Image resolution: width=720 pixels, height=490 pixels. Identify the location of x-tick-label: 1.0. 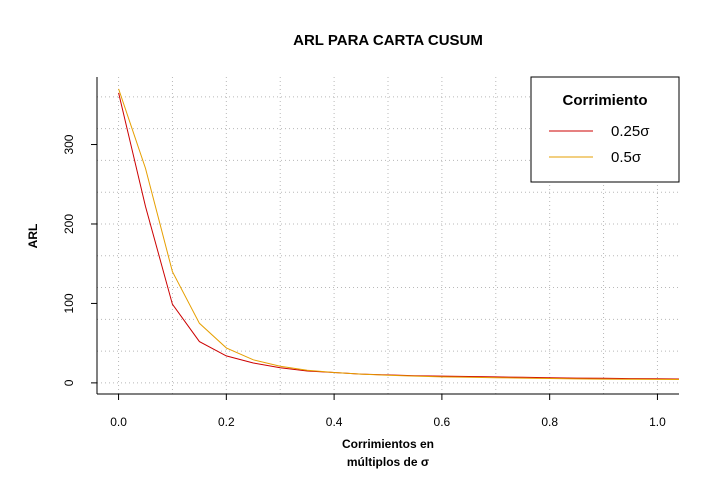
(657, 422).